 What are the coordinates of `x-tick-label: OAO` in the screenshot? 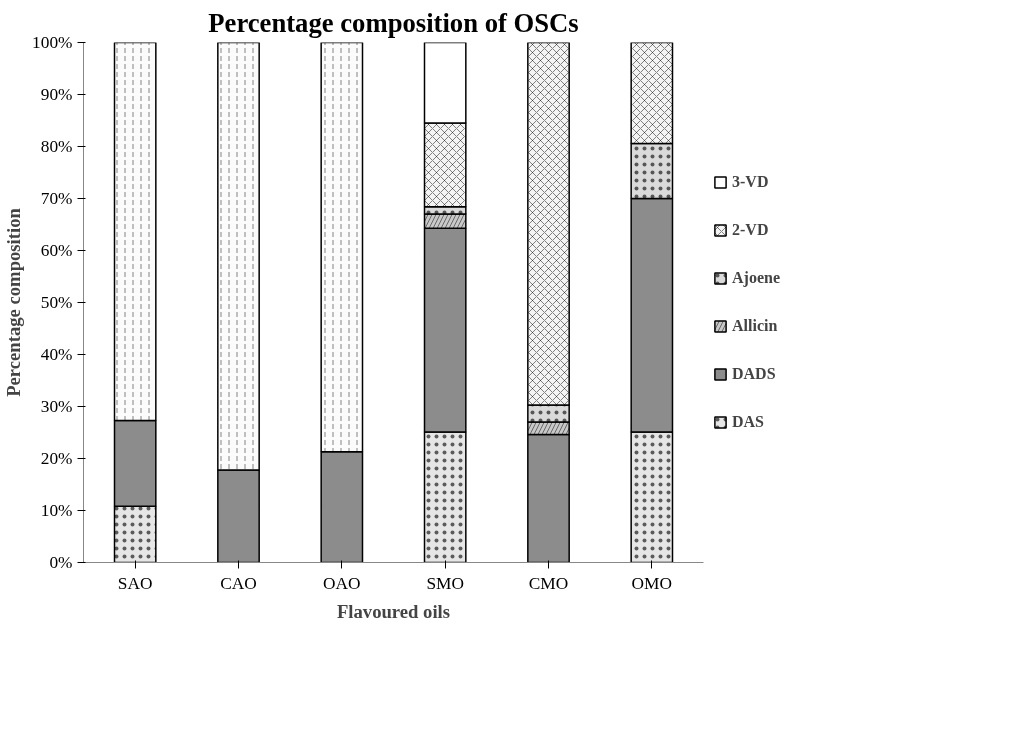 It's located at (342, 583).